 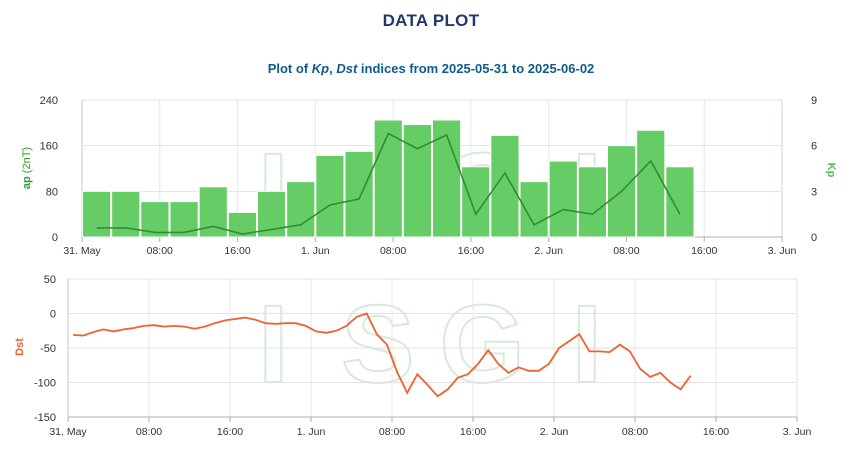 What do you see at coordinates (49, 147) in the screenshot?
I see `ap-tick-label: 160` at bounding box center [49, 147].